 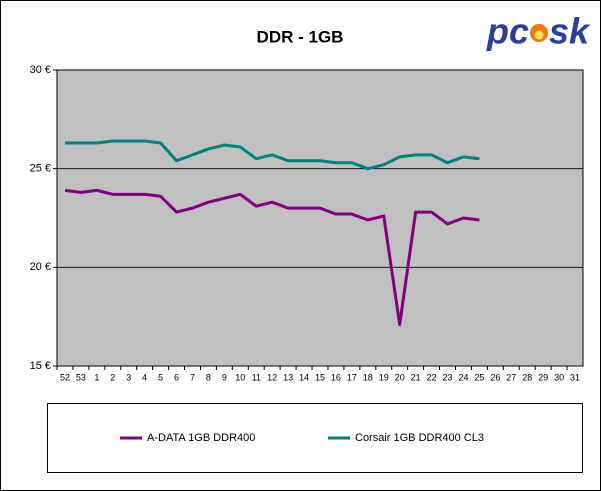 I want to click on x-tick-label: 8, so click(x=208, y=377).